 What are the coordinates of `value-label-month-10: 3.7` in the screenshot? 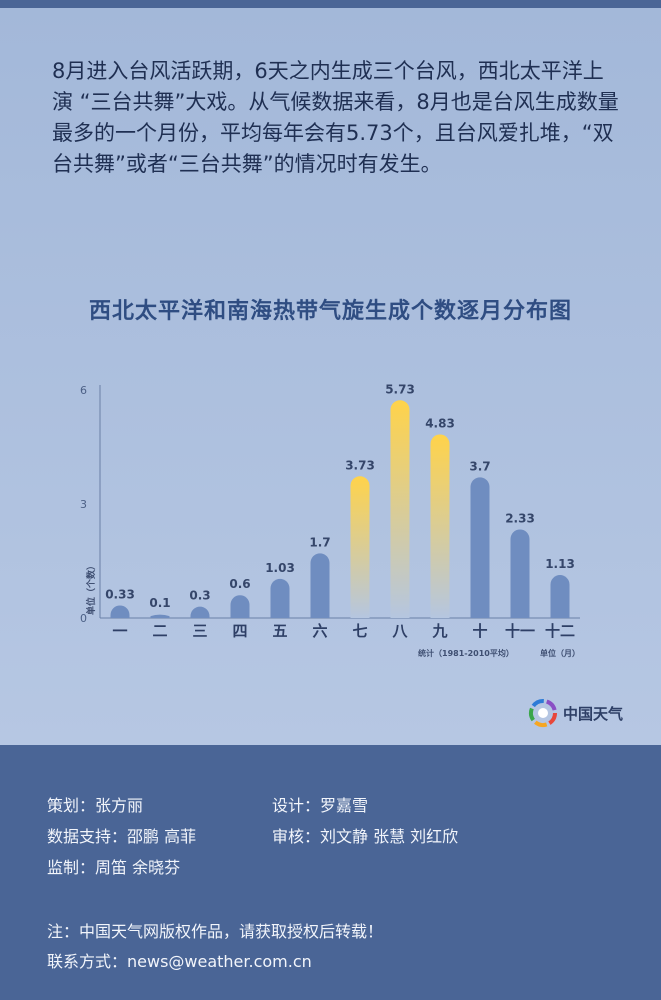 It's located at (479, 466).